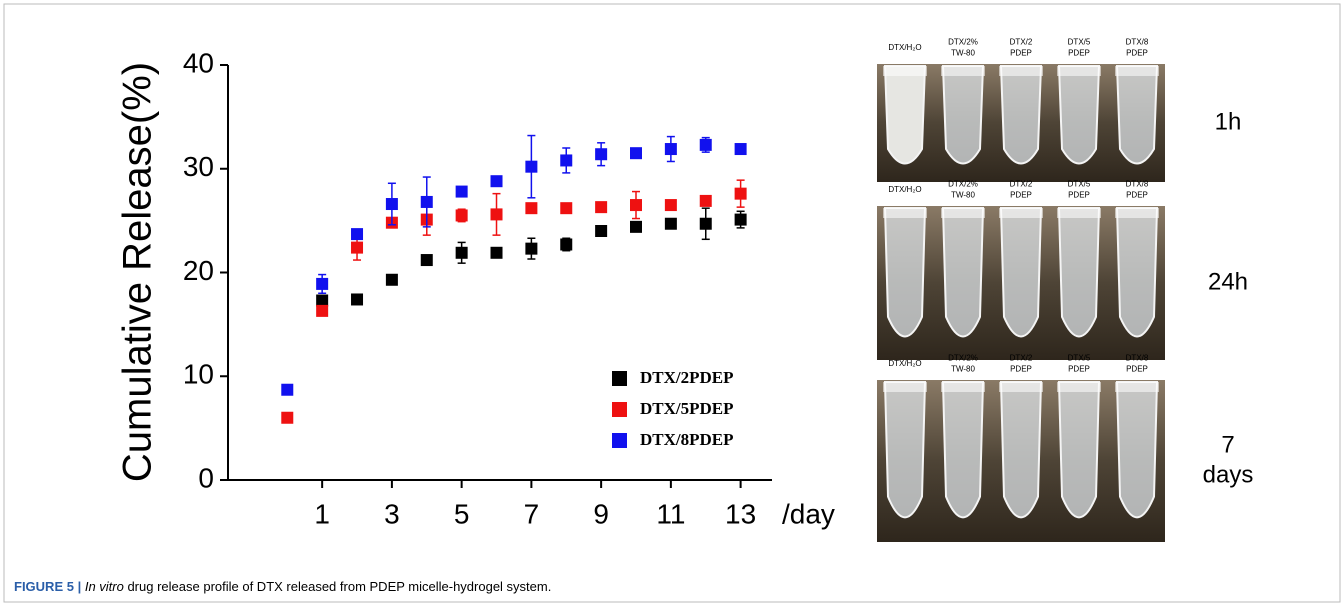  Describe the element at coordinates (1228, 281) in the screenshot. I see `time-label: 24h` at that location.